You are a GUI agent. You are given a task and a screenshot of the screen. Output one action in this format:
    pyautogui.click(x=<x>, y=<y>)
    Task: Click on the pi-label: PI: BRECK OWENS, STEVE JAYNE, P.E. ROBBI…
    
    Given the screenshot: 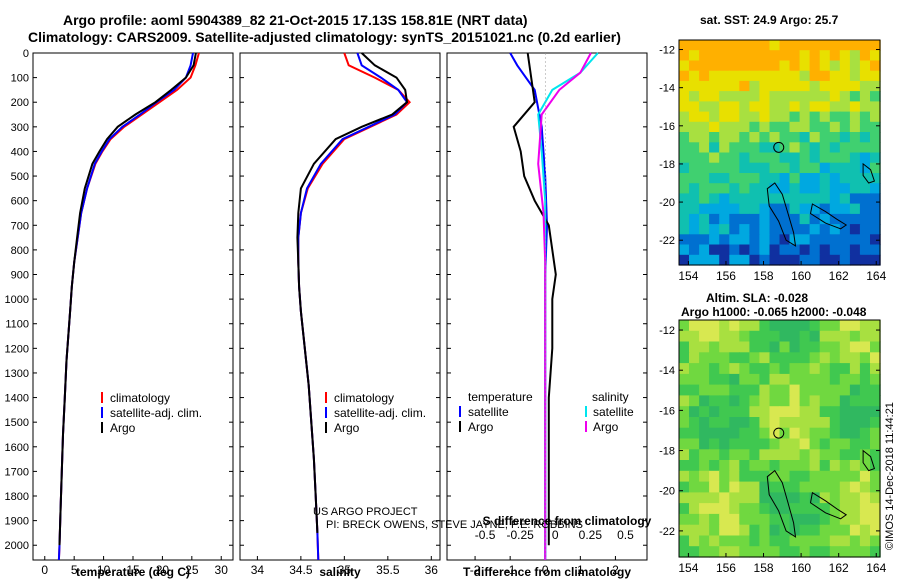 What is the action you would take?
    pyautogui.click(x=454, y=525)
    